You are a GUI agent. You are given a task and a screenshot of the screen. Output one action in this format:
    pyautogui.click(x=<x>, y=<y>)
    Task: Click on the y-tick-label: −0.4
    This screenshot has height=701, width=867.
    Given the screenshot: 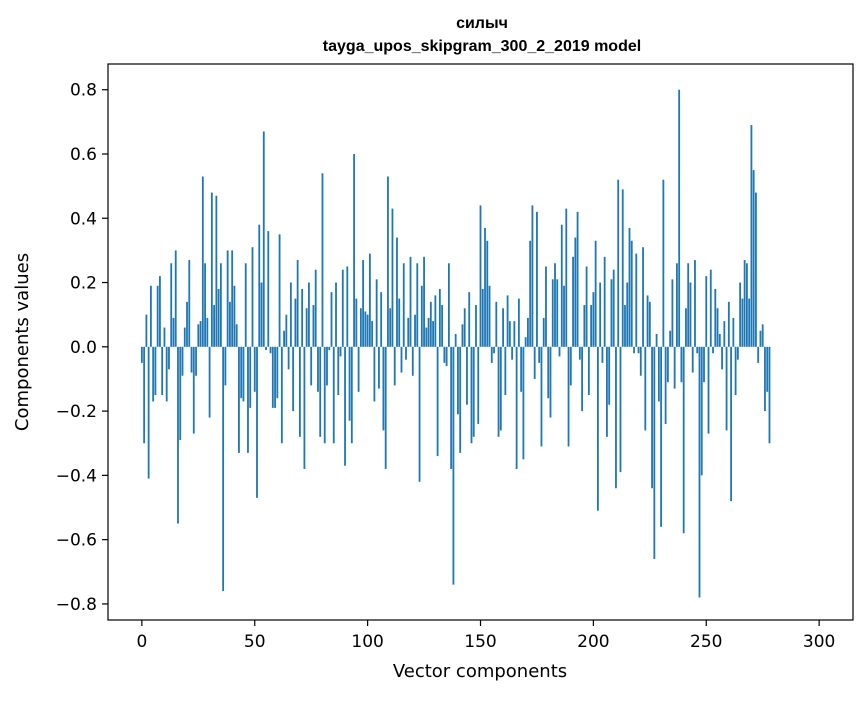 What is the action you would take?
    pyautogui.click(x=76, y=476)
    